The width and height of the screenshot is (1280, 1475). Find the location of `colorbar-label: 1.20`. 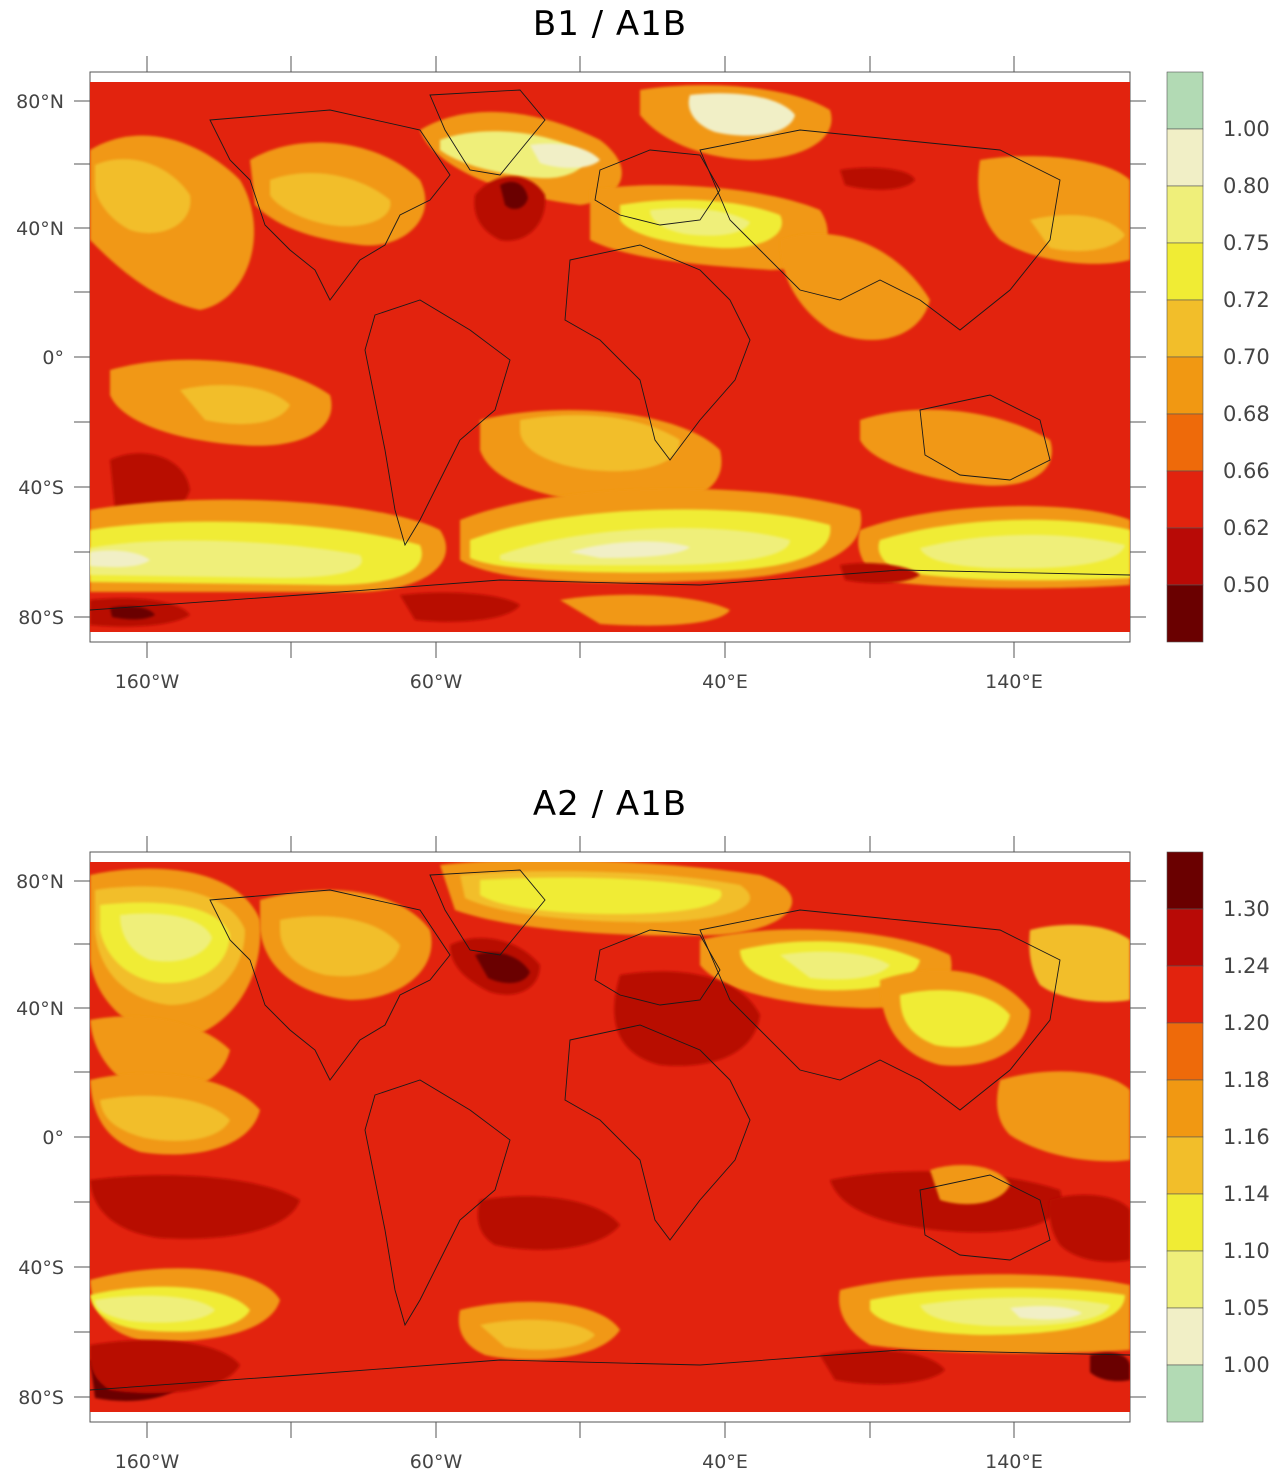

colorbar-label: 1.20 is located at coordinates (1246, 1023).